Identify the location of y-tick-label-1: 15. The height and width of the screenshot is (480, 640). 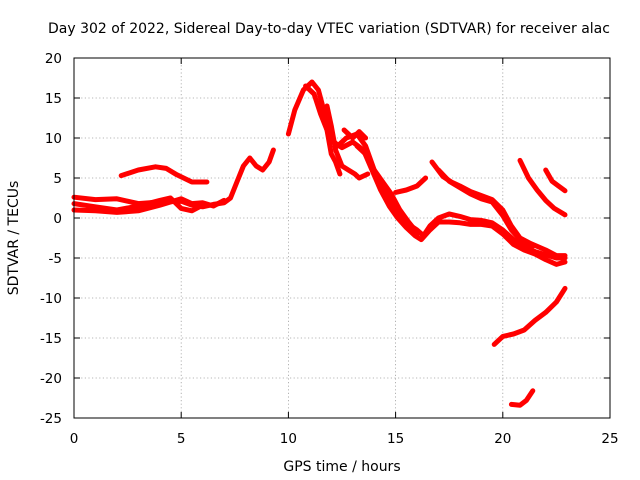
(53, 99).